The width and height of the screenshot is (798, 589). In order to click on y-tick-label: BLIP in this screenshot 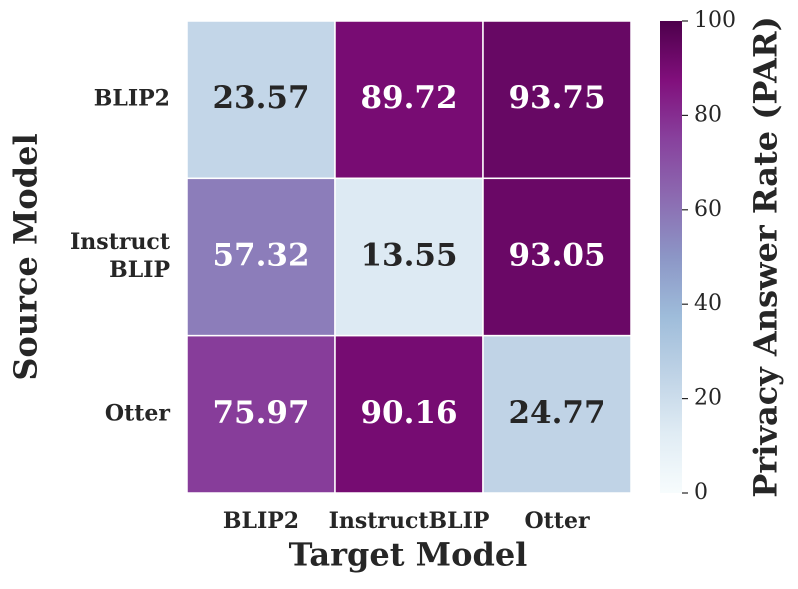, I will do `click(139, 270)`.